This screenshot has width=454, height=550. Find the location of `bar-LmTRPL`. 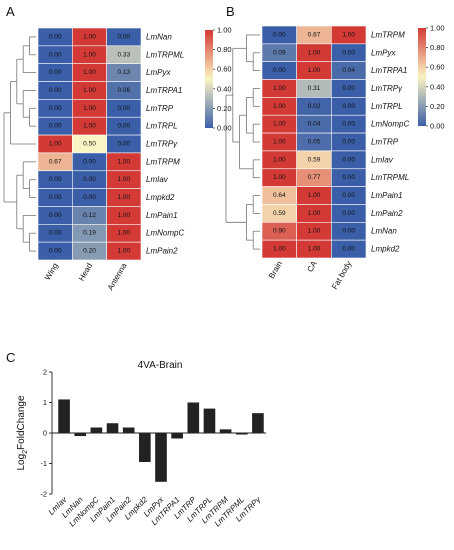

bar-LmTRPL is located at coordinates (209, 420).